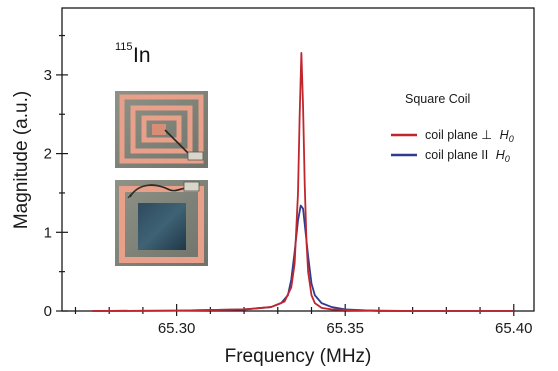 This screenshot has height=371, width=558. Describe the element at coordinates (48, 75) in the screenshot. I see `y-tick-label: 3` at that location.